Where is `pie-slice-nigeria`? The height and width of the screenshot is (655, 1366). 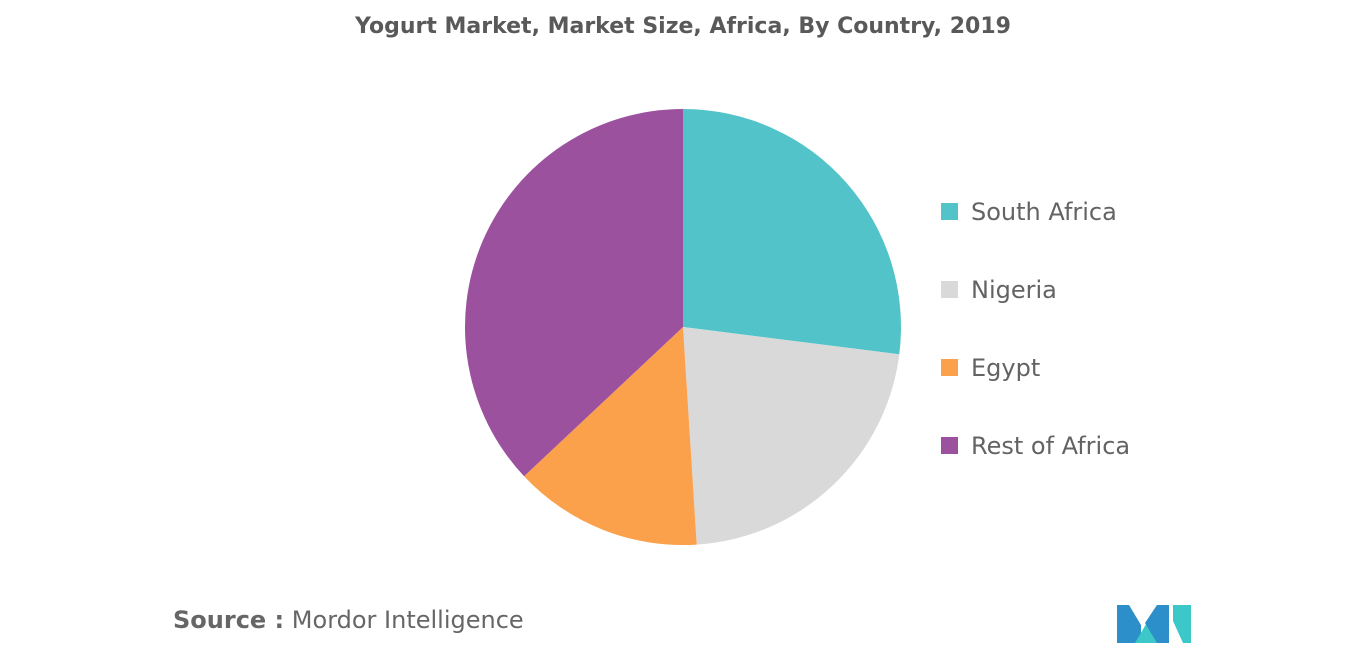
pie-slice-nigeria is located at coordinates (791, 436).